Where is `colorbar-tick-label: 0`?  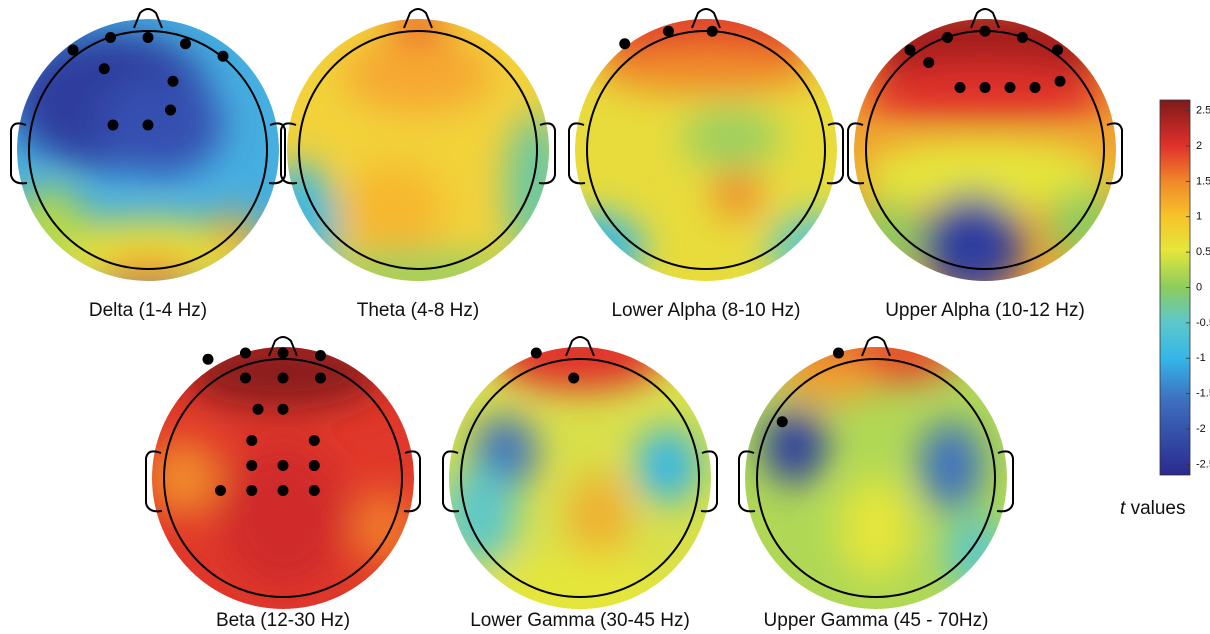
colorbar-tick-label: 0 is located at coordinates (1199, 287).